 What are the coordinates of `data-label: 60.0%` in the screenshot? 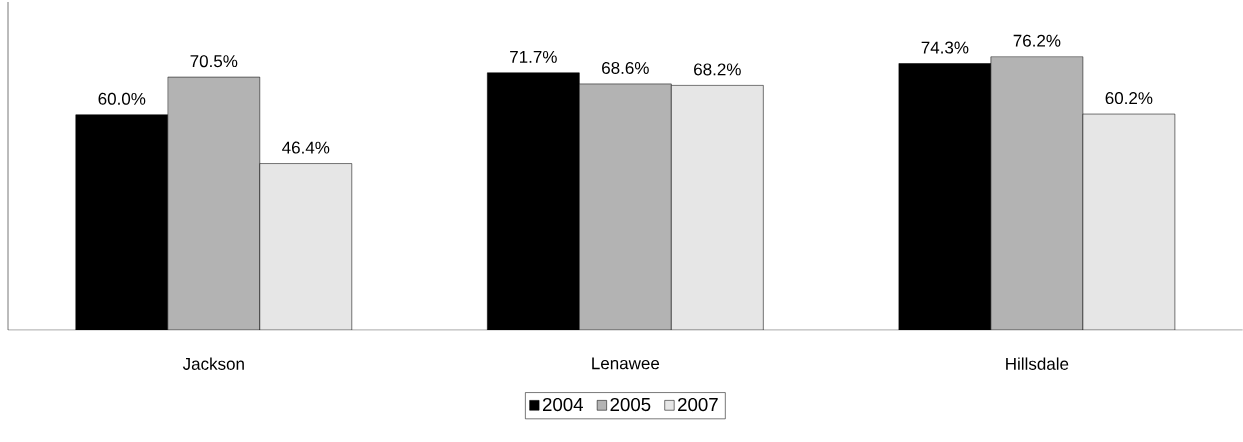 It's located at (122, 98).